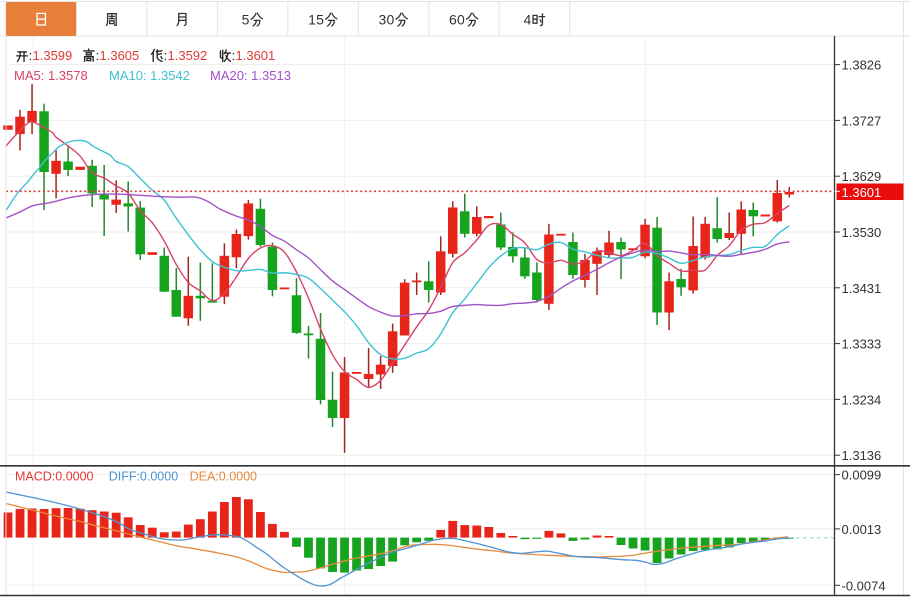 This screenshot has height=604, width=910. Describe the element at coordinates (312, 20) in the screenshot. I see `svg-text: 1` at that location.